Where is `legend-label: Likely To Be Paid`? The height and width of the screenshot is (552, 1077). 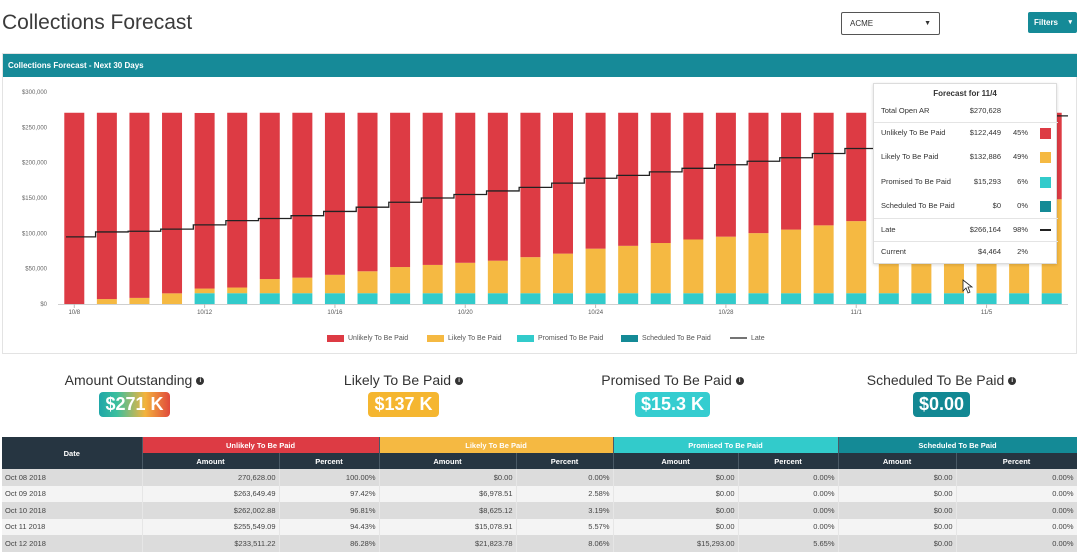
legend-label: Likely To Be Paid is located at coordinates (475, 338).